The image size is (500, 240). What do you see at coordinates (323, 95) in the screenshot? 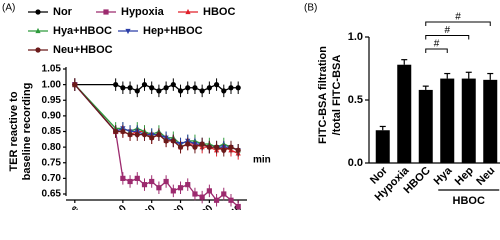
I see `y-axis-label: FITC-BSA filtration` at bounding box center [323, 95].